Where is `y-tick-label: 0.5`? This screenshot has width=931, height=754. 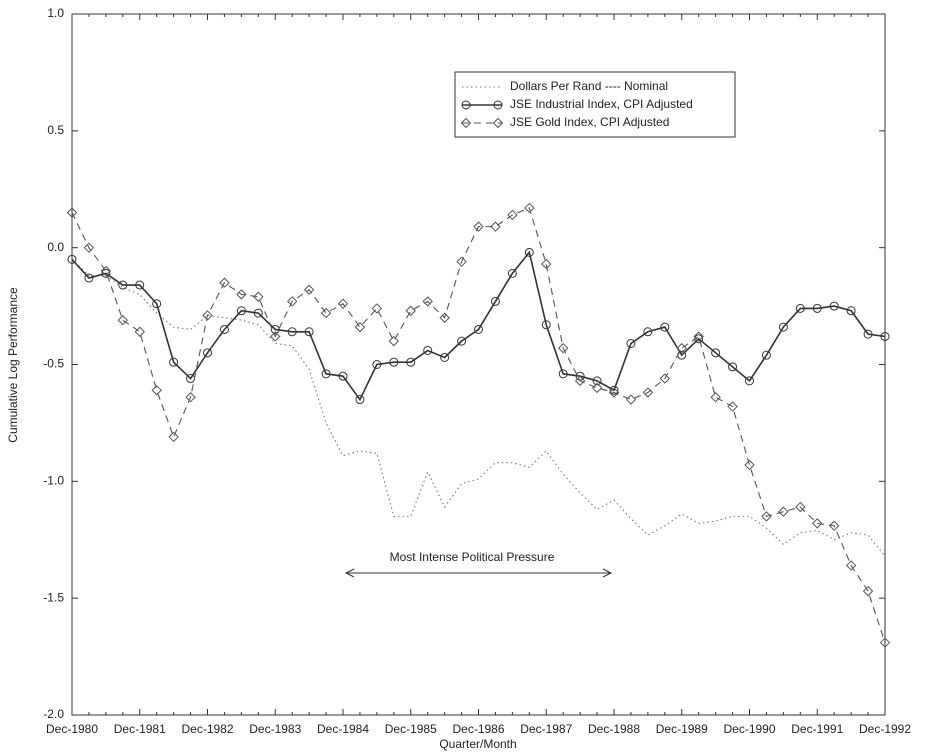 y-tick-label: 0.5 is located at coordinates (55, 130).